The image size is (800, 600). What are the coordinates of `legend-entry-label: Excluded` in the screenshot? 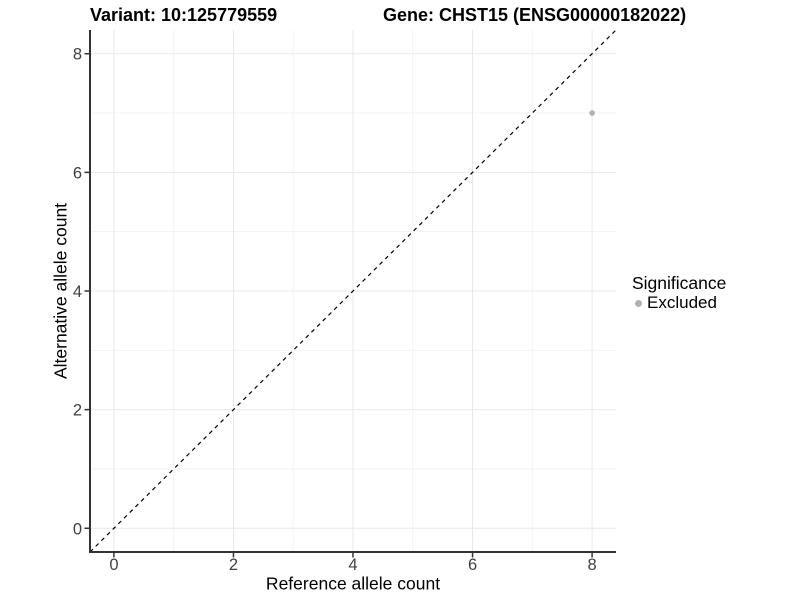 It's located at (682, 302).